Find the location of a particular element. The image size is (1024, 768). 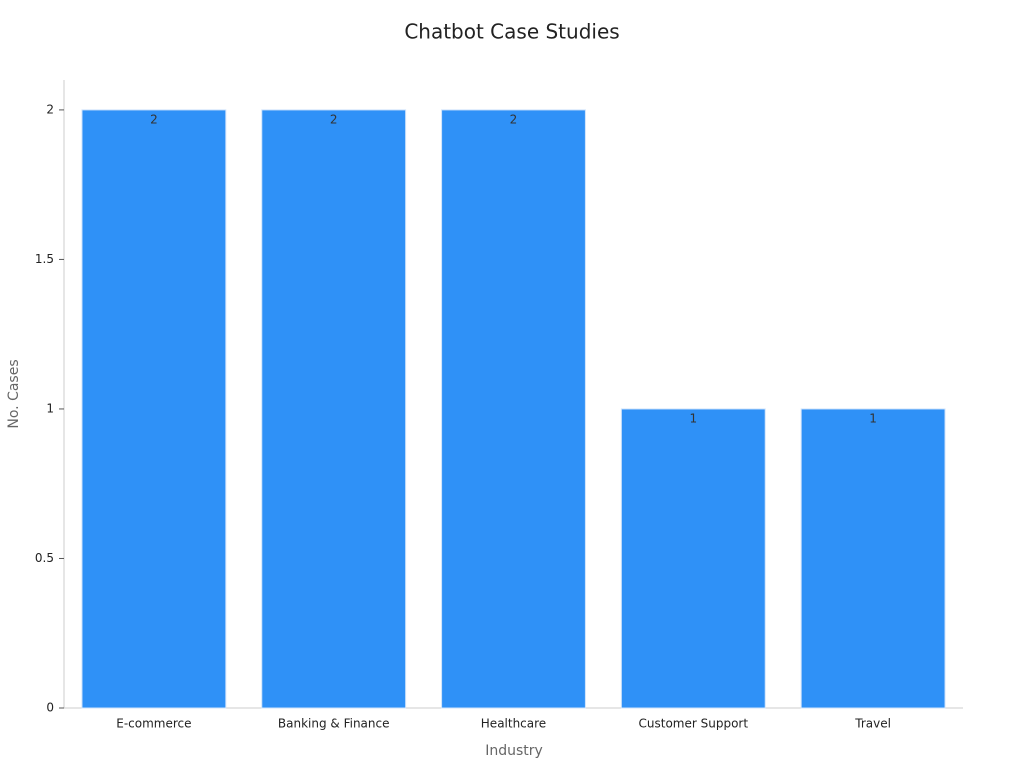

chart-title: Chatbot Case Studies is located at coordinates (511, 32).